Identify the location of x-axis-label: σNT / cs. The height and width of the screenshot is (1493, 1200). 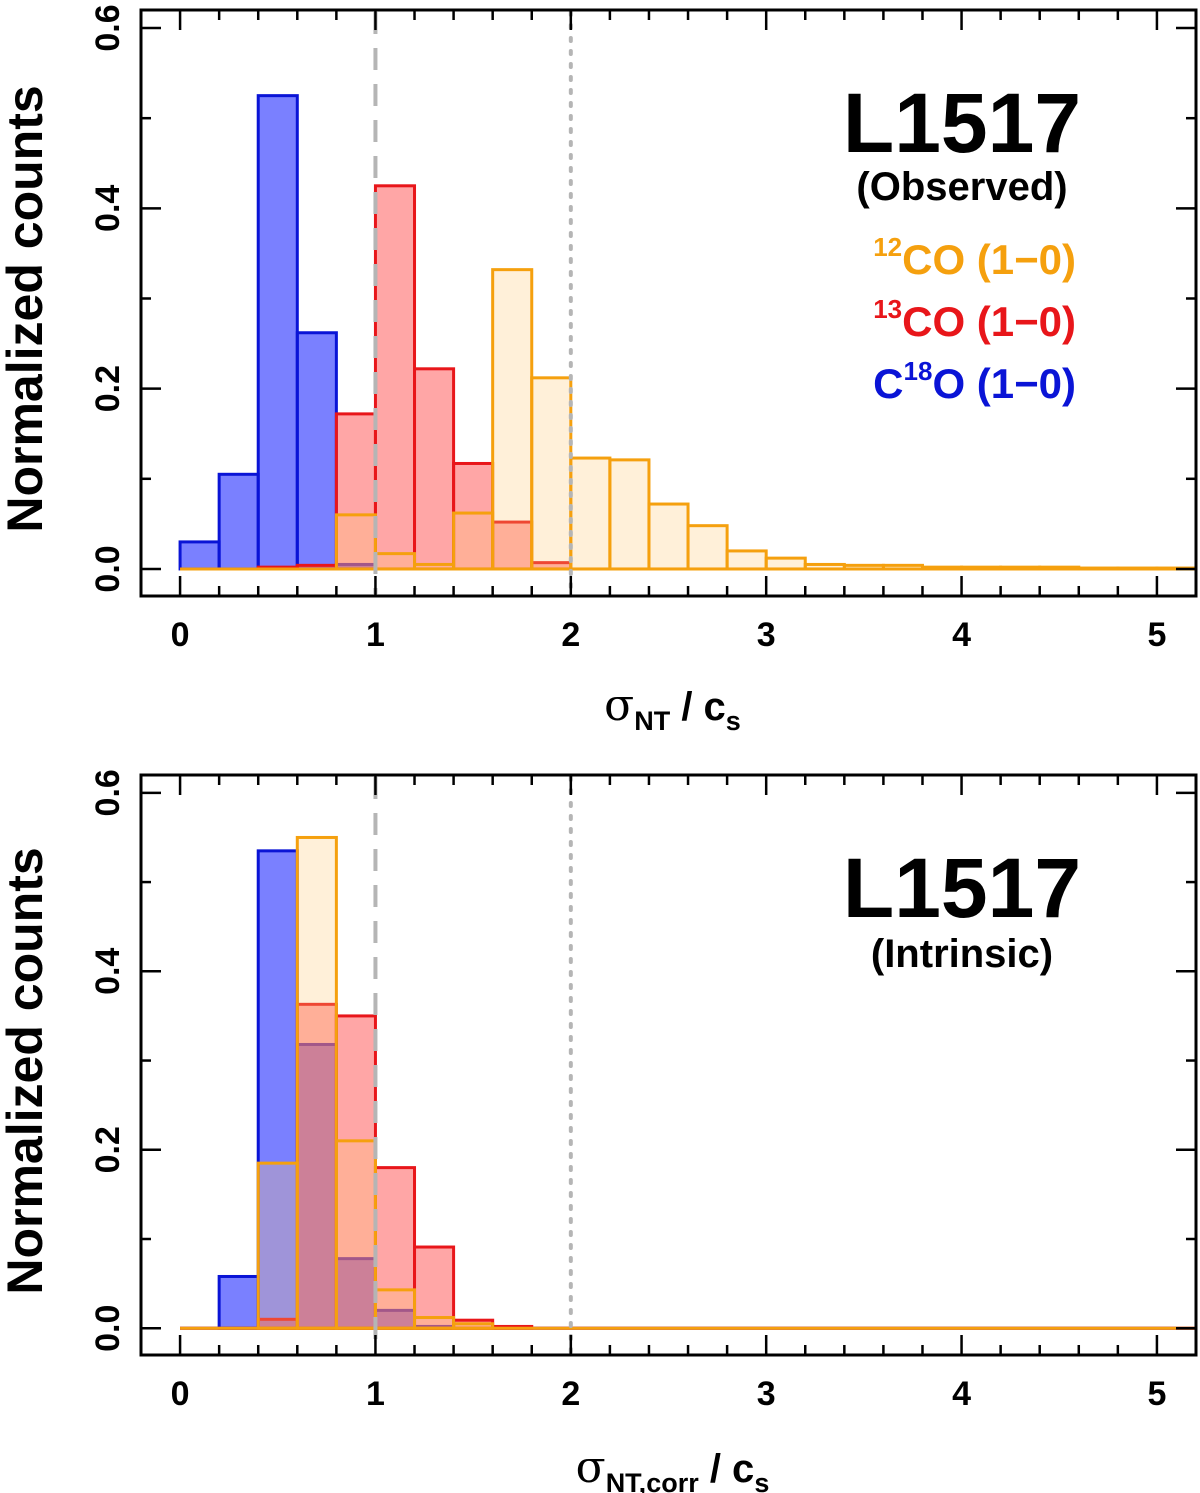
(672, 708).